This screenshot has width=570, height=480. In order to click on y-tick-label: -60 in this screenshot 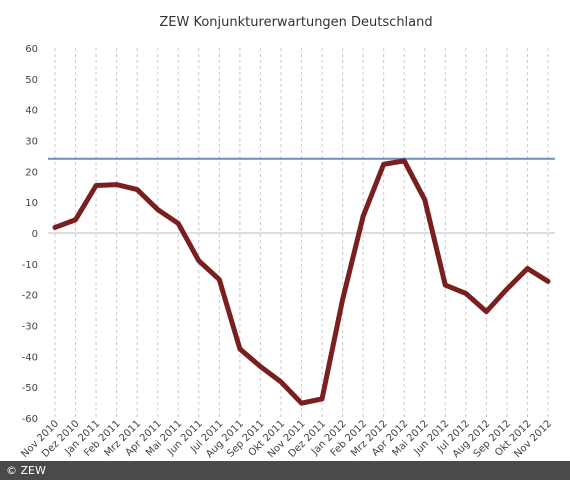, I will do `click(30, 419)`.